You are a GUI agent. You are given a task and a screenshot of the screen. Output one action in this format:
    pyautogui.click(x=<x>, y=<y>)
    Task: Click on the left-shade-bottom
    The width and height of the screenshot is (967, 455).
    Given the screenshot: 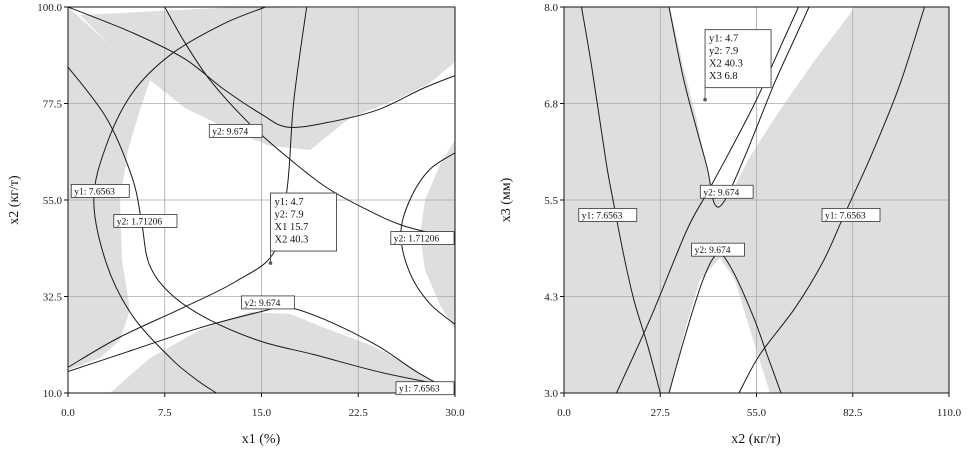 What is the action you would take?
    pyautogui.click(x=282, y=352)
    